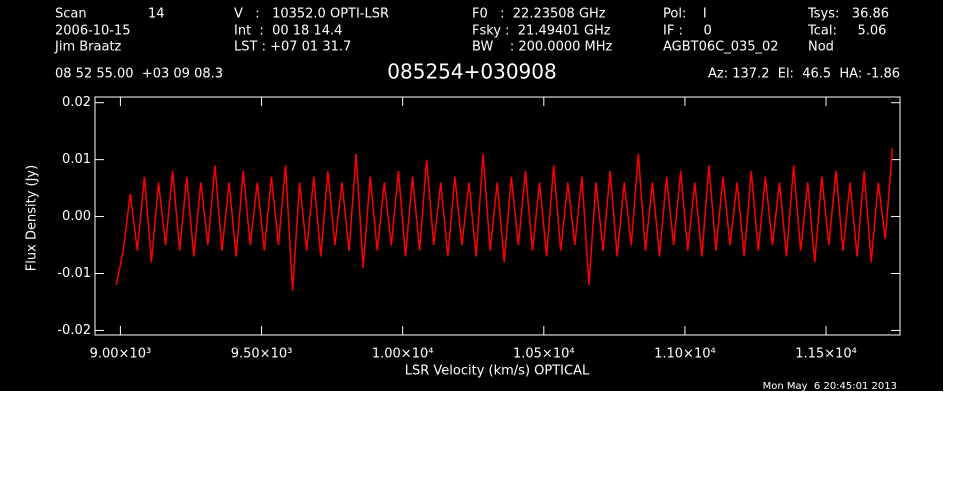 The image size is (962, 490). Describe the element at coordinates (541, 31) in the screenshot. I see `header-info: Fsky : 21.49401 GHz` at that location.